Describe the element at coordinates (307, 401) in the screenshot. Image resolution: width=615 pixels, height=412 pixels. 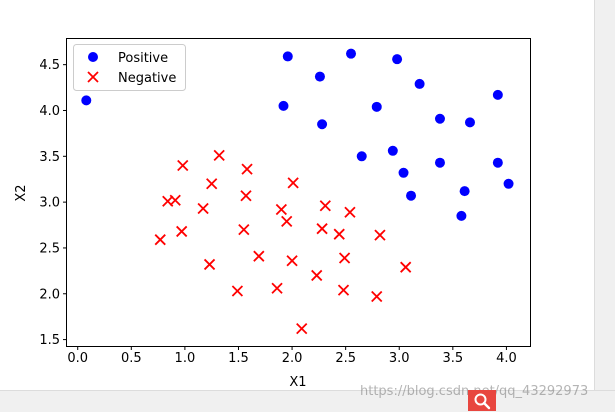
I see `window-edge-bottom` at that location.